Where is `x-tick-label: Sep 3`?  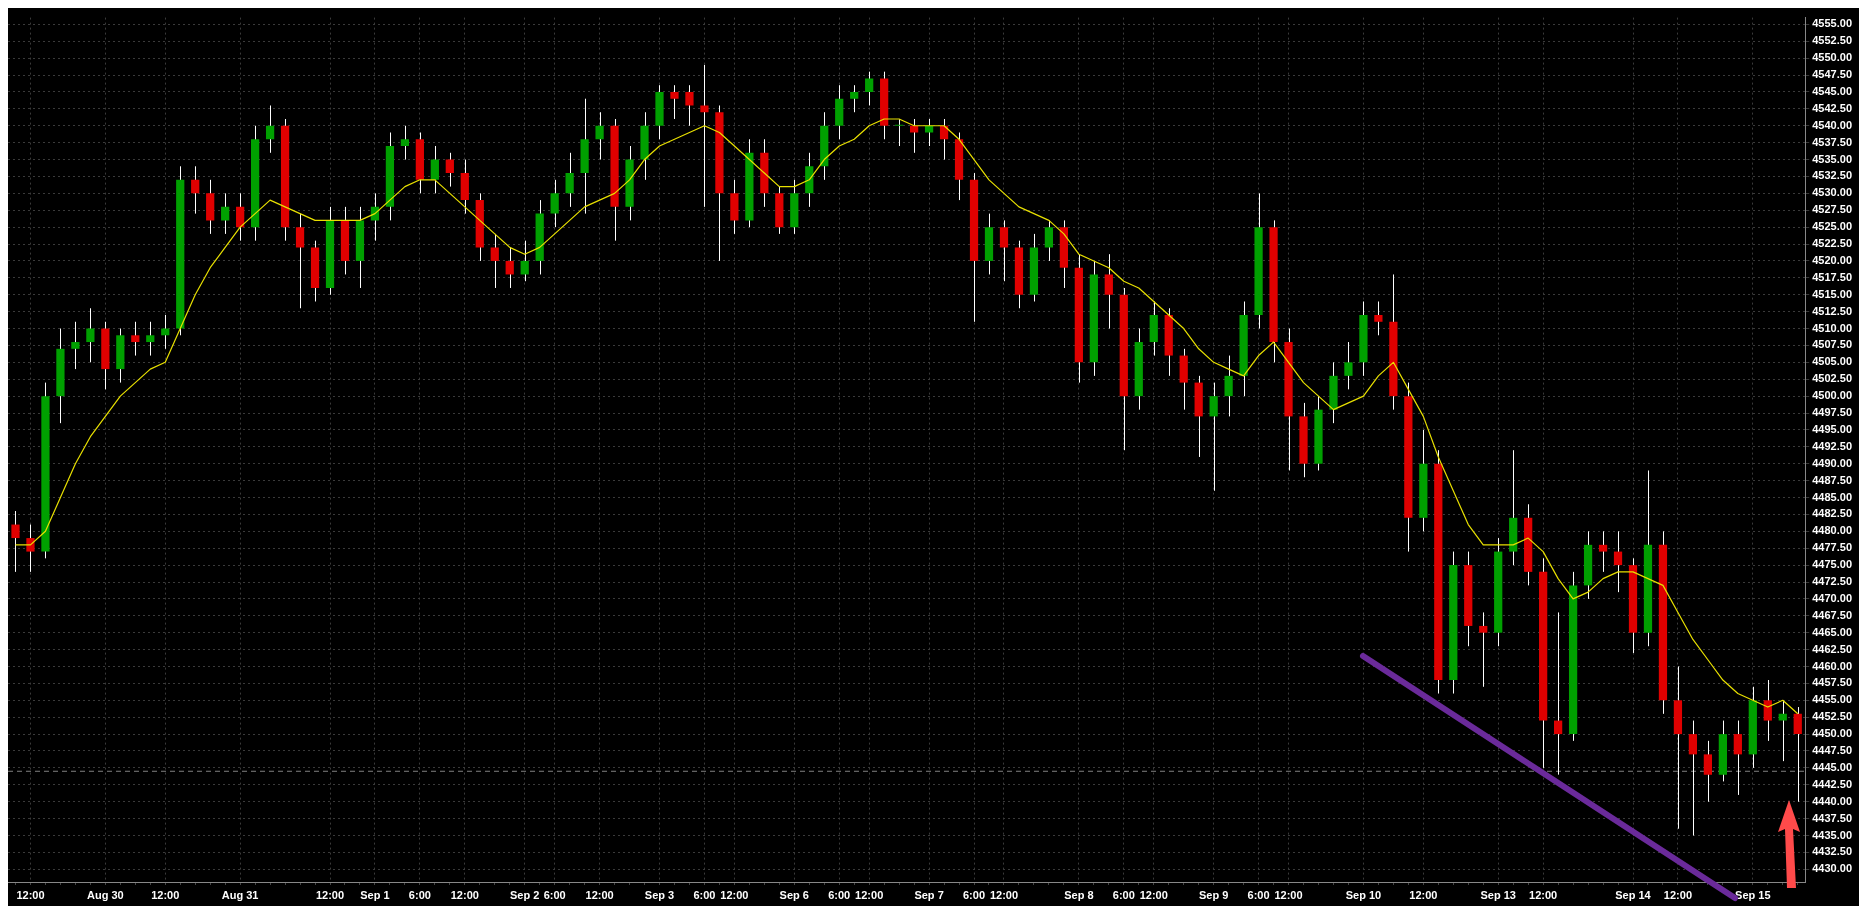
x-tick-label: Sep 3 is located at coordinates (659, 895).